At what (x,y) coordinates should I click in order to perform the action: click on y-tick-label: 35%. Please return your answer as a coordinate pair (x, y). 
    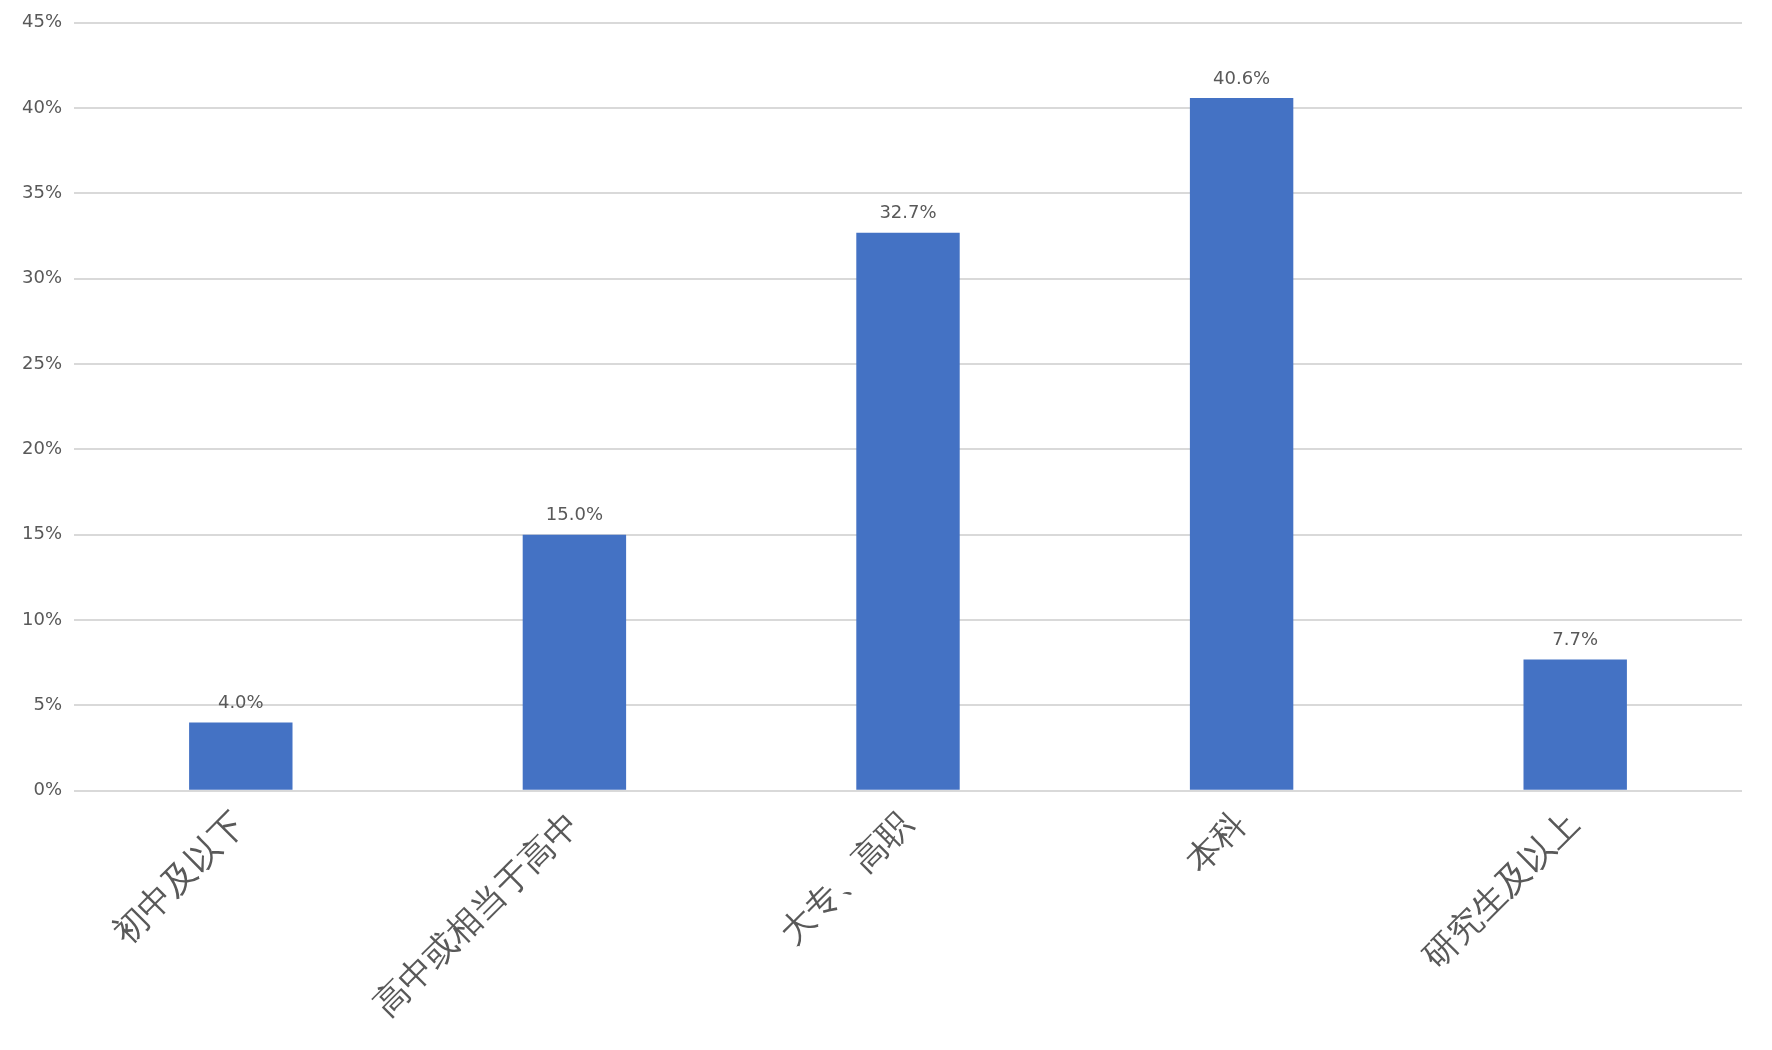
    Looking at the image, I should click on (42, 192).